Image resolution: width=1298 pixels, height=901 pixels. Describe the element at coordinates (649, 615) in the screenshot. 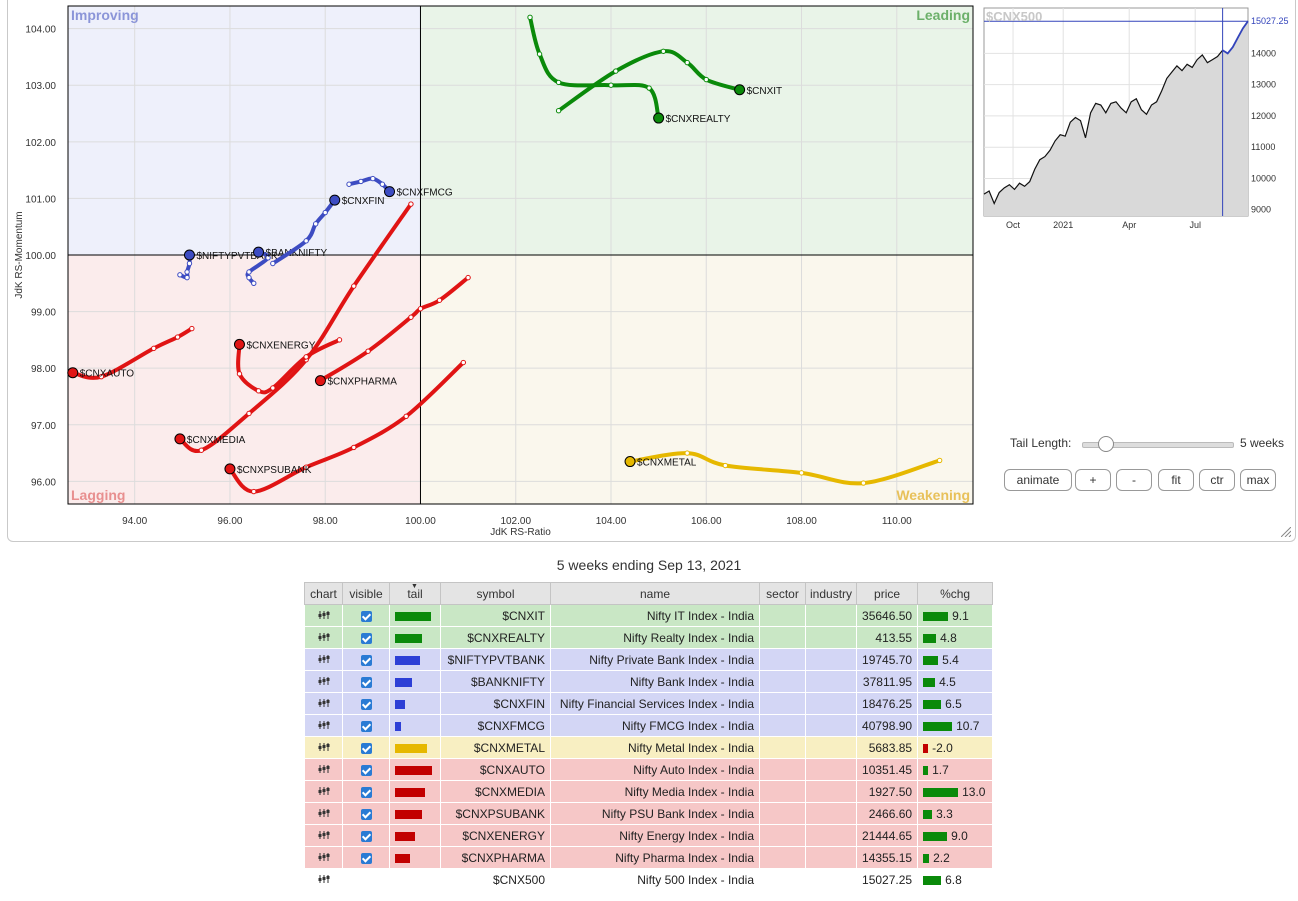

I see `table-row: $CNXIT Nifty IT Index - India 35646.50 9.1` at that location.